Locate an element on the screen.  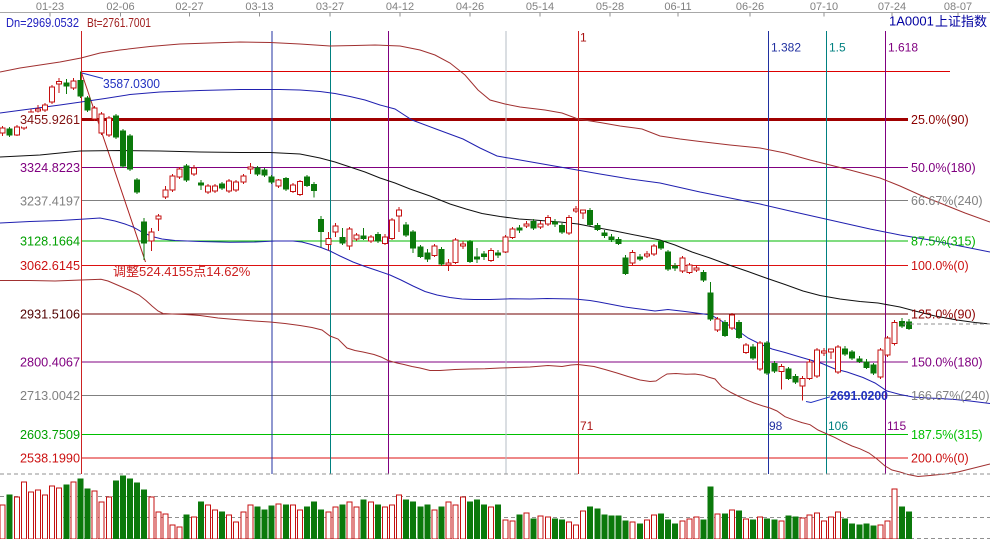
svg-text: 03-13 is located at coordinates (259, 7).